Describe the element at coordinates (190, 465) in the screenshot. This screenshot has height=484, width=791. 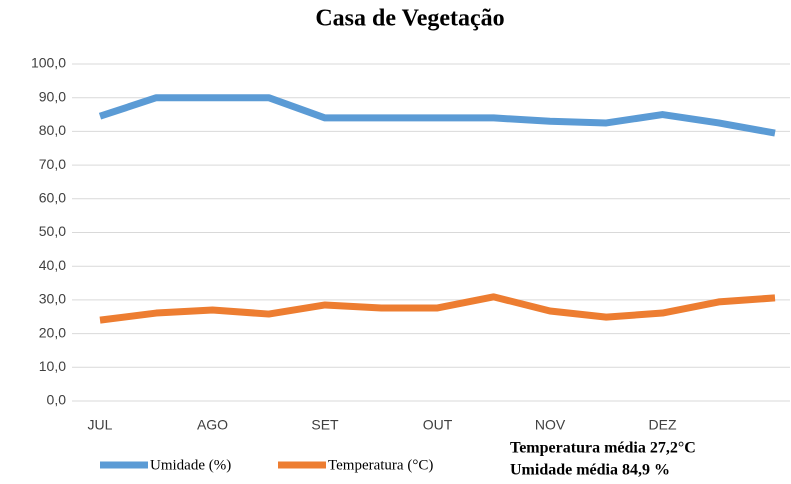
I see `legend-label: Umidade (%)` at that location.